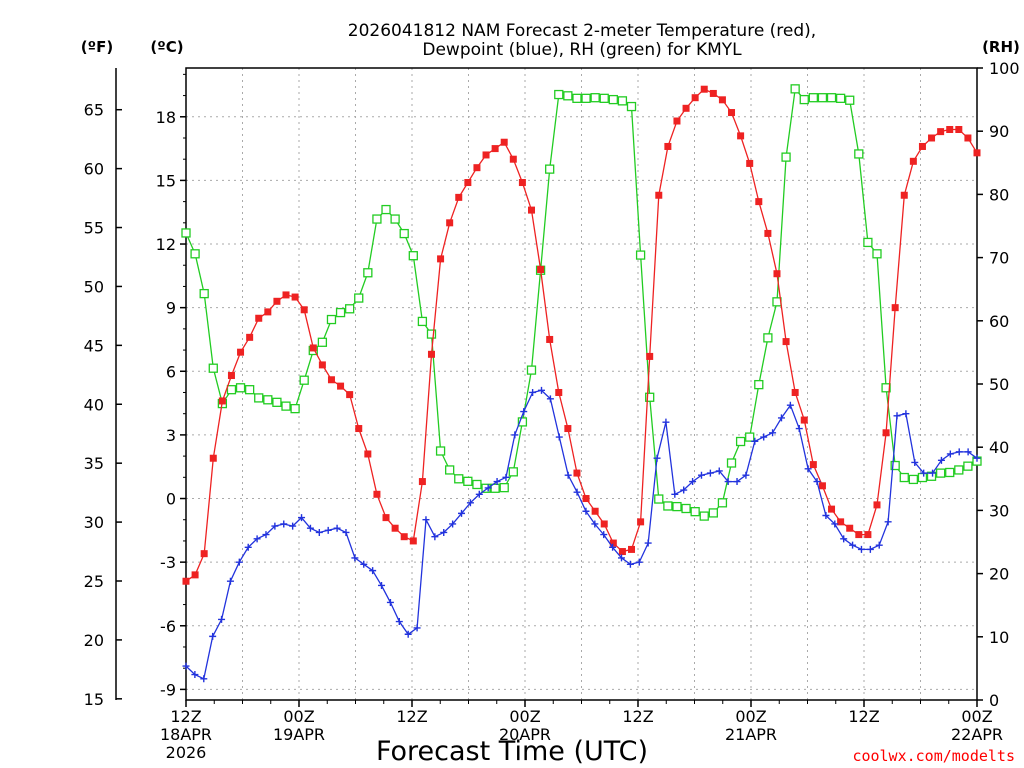 This screenshot has width=1024, height=768. What do you see at coordinates (166, 117) in the screenshot?
I see `celsius-tick-label: 18` at bounding box center [166, 117].